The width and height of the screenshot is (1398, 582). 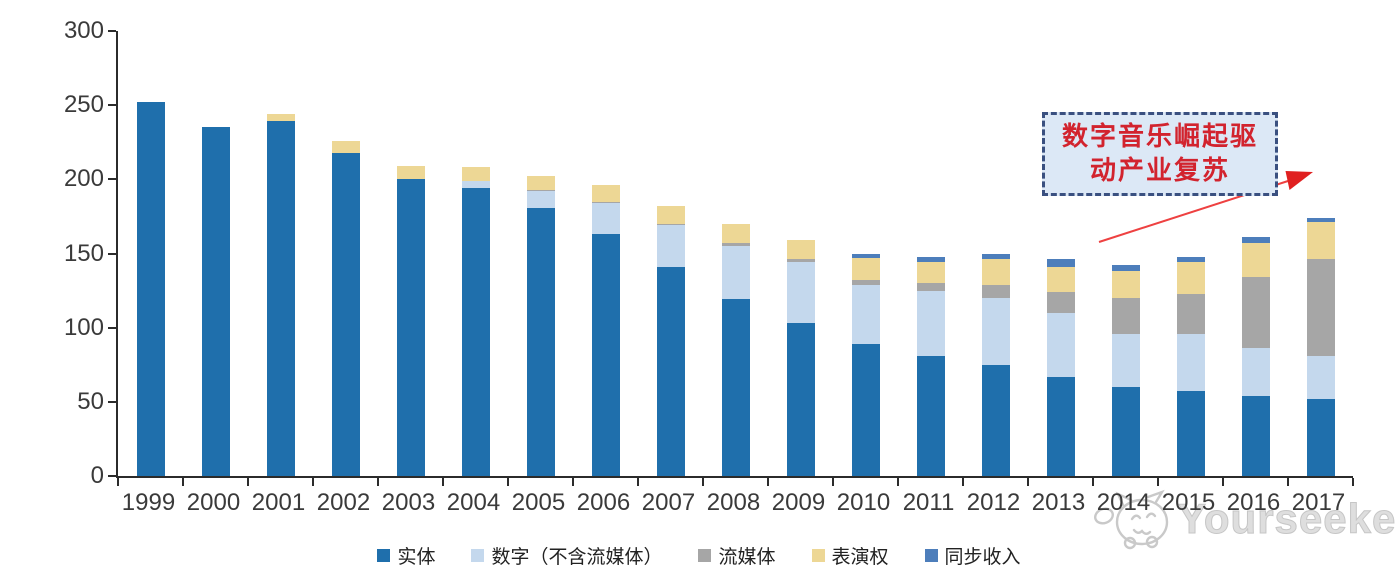 What do you see at coordinates (1318, 502) in the screenshot?
I see `x-axis-label-2017: 2017` at bounding box center [1318, 502].